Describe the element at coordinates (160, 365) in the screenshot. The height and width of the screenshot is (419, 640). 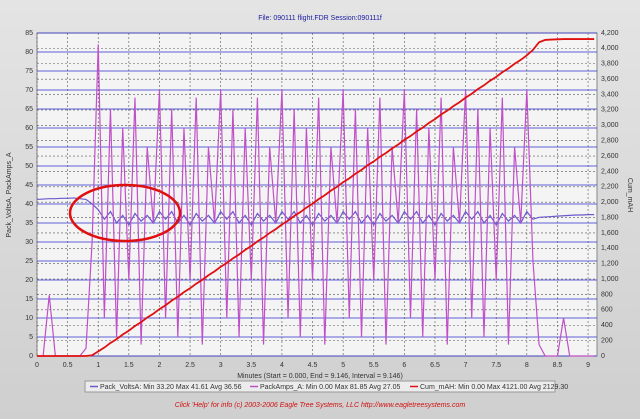
I see `x-tick-label: 2` at that location.